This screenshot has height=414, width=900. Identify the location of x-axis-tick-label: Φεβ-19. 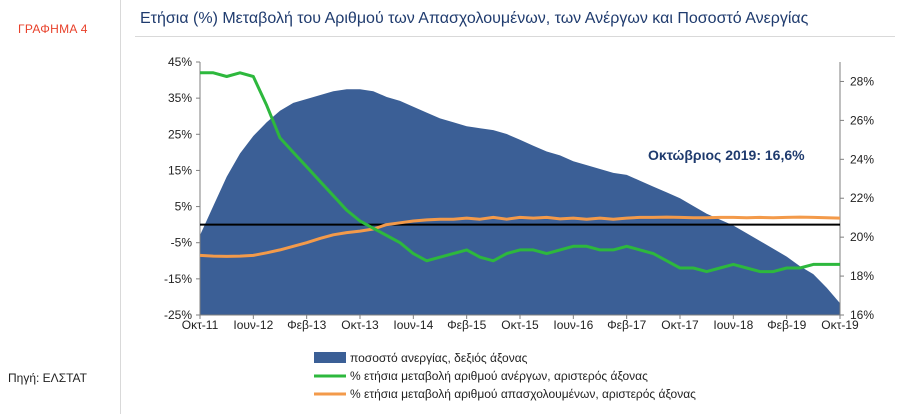
(786, 325).